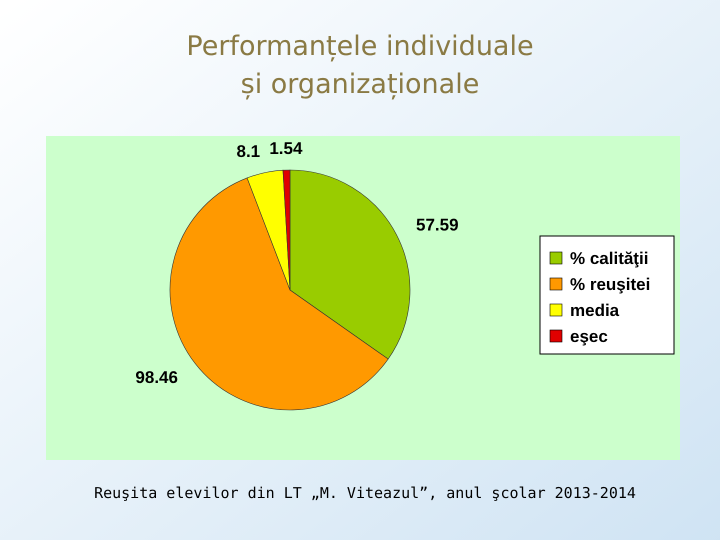  Describe the element at coordinates (360, 65) in the screenshot. I see `chart-title: Performanțele individuale și organizaționale` at that location.